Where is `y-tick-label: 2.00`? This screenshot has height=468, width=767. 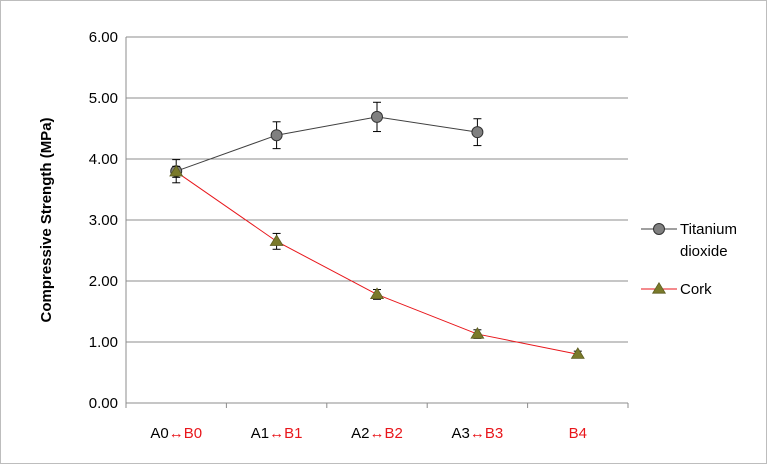 y-tick-label: 2.00 is located at coordinates (103, 281).